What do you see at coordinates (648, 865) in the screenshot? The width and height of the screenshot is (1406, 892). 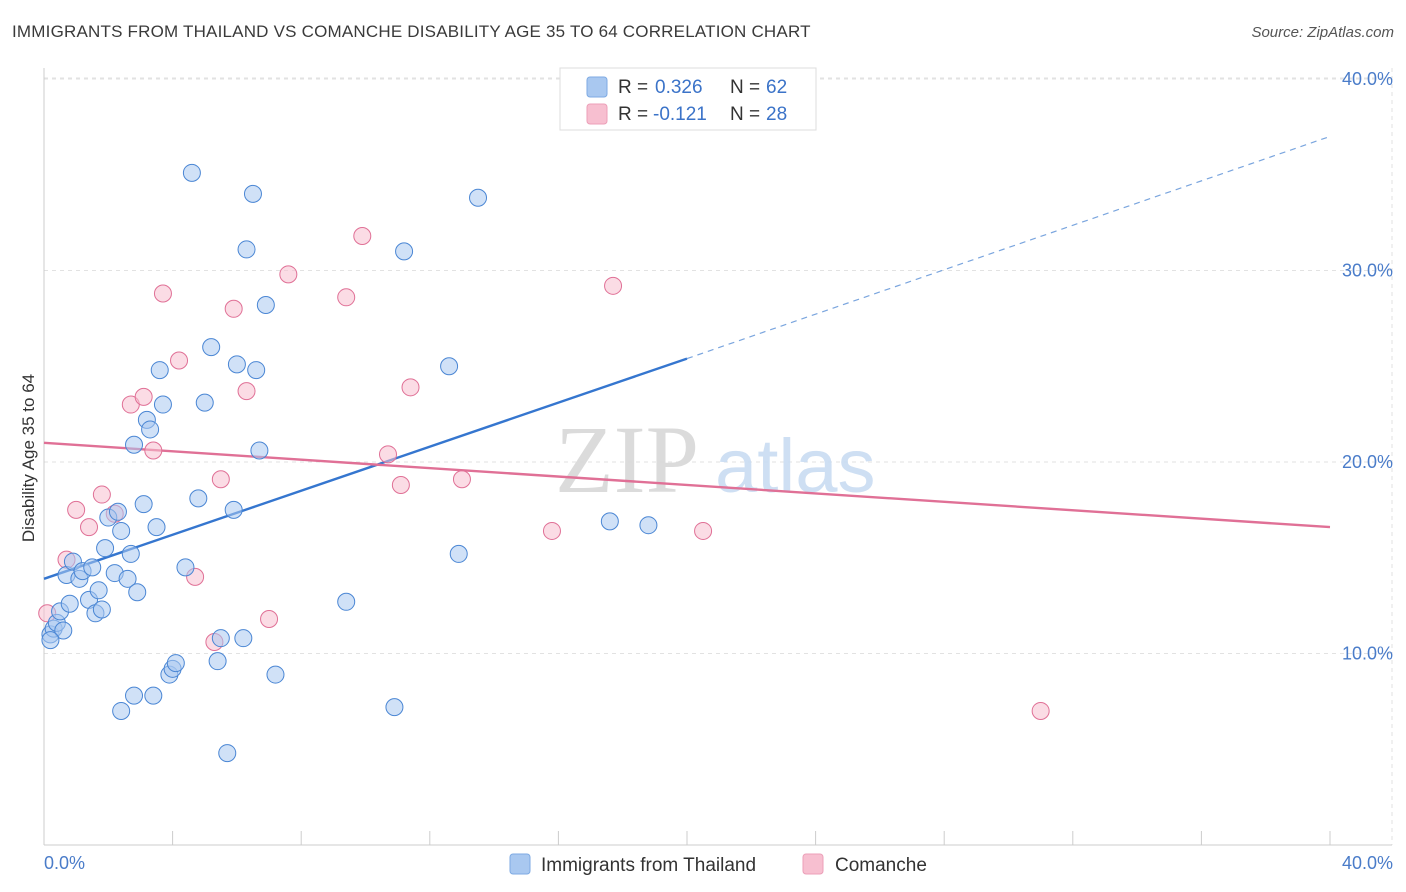 I see `bottom-legend-thailand: Immigrants from Thailand` at bounding box center [648, 865].